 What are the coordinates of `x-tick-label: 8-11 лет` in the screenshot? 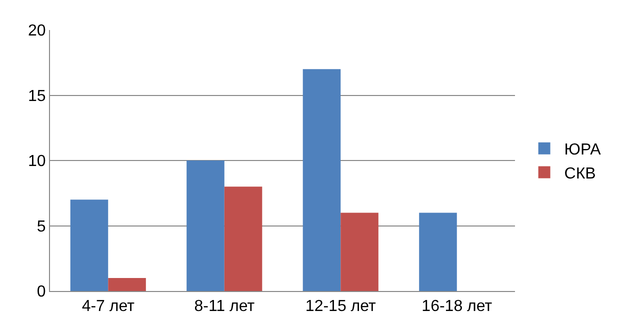 It's located at (225, 307).